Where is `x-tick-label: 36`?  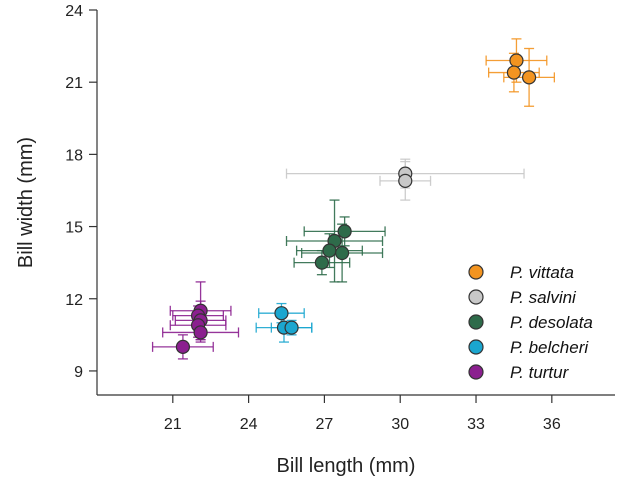
x-tick-label: 36 is located at coordinates (552, 424).